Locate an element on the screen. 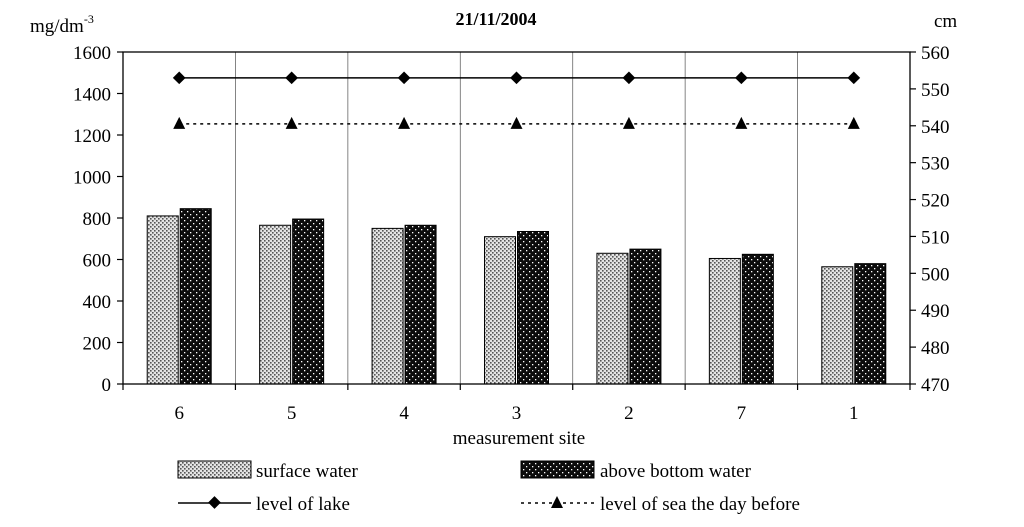 The width and height of the screenshot is (1024, 527). series-lines is located at coordinates (516, 100).